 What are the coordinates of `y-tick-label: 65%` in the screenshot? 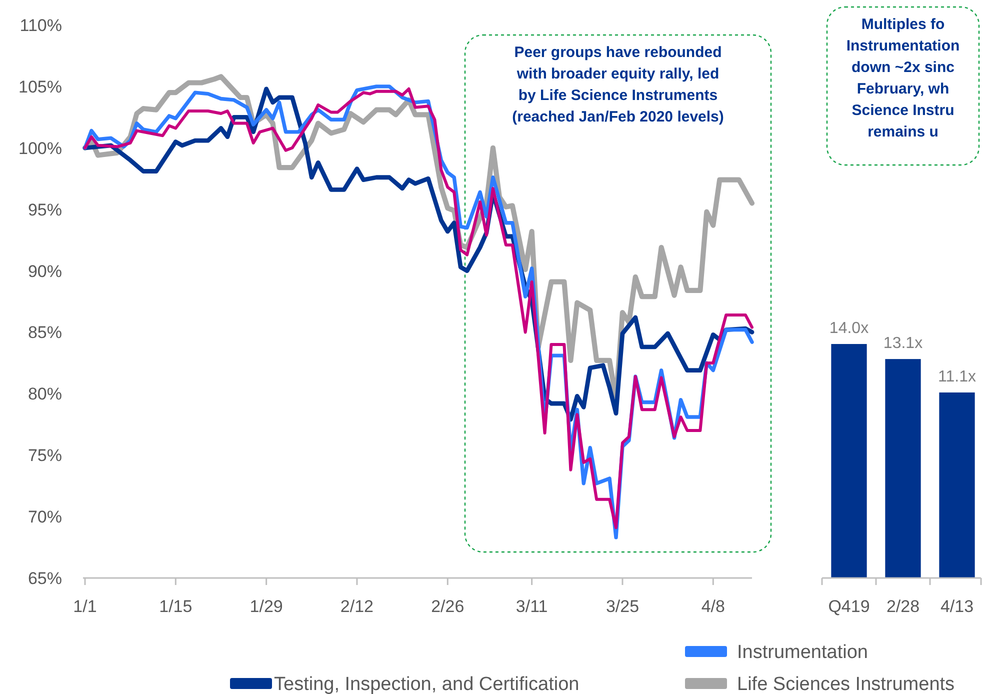 It's located at (45, 578).